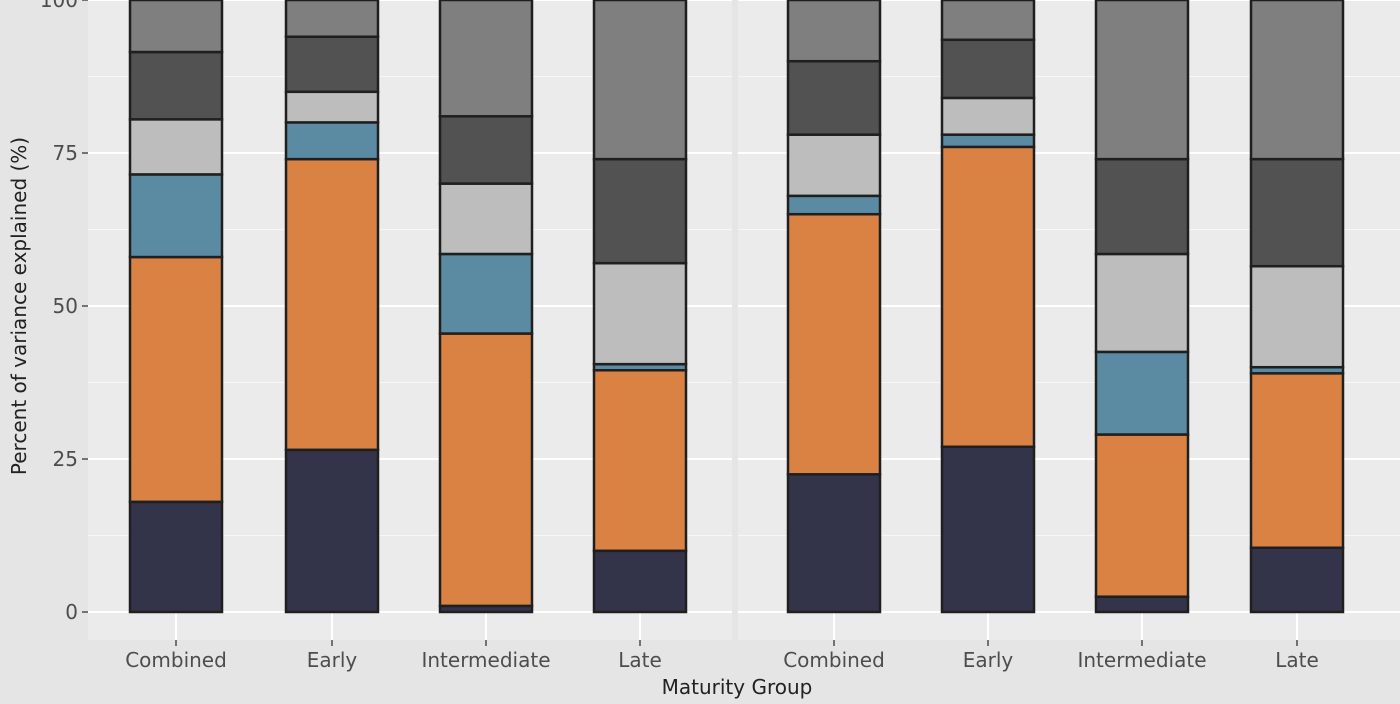 The height and width of the screenshot is (704, 1400). What do you see at coordinates (59, 6) in the screenshot?
I see `y-tick-label: 100` at bounding box center [59, 6].